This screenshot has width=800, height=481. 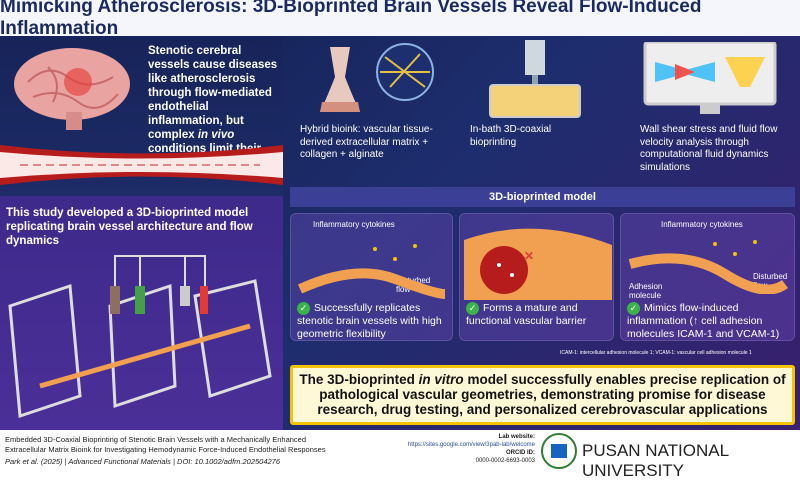 I want to click on stenotic-vessel-model, so click(x=371, y=271).